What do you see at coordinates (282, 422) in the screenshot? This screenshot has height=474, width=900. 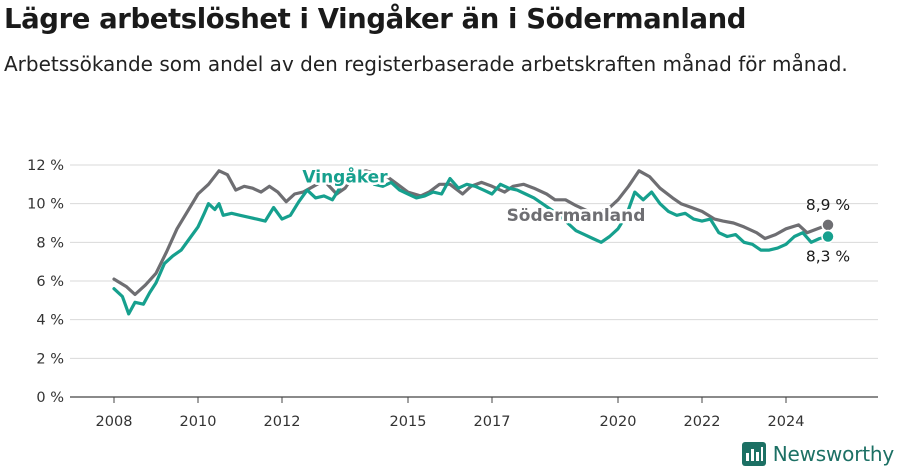 I see `x-tick-label: 2012` at bounding box center [282, 422].